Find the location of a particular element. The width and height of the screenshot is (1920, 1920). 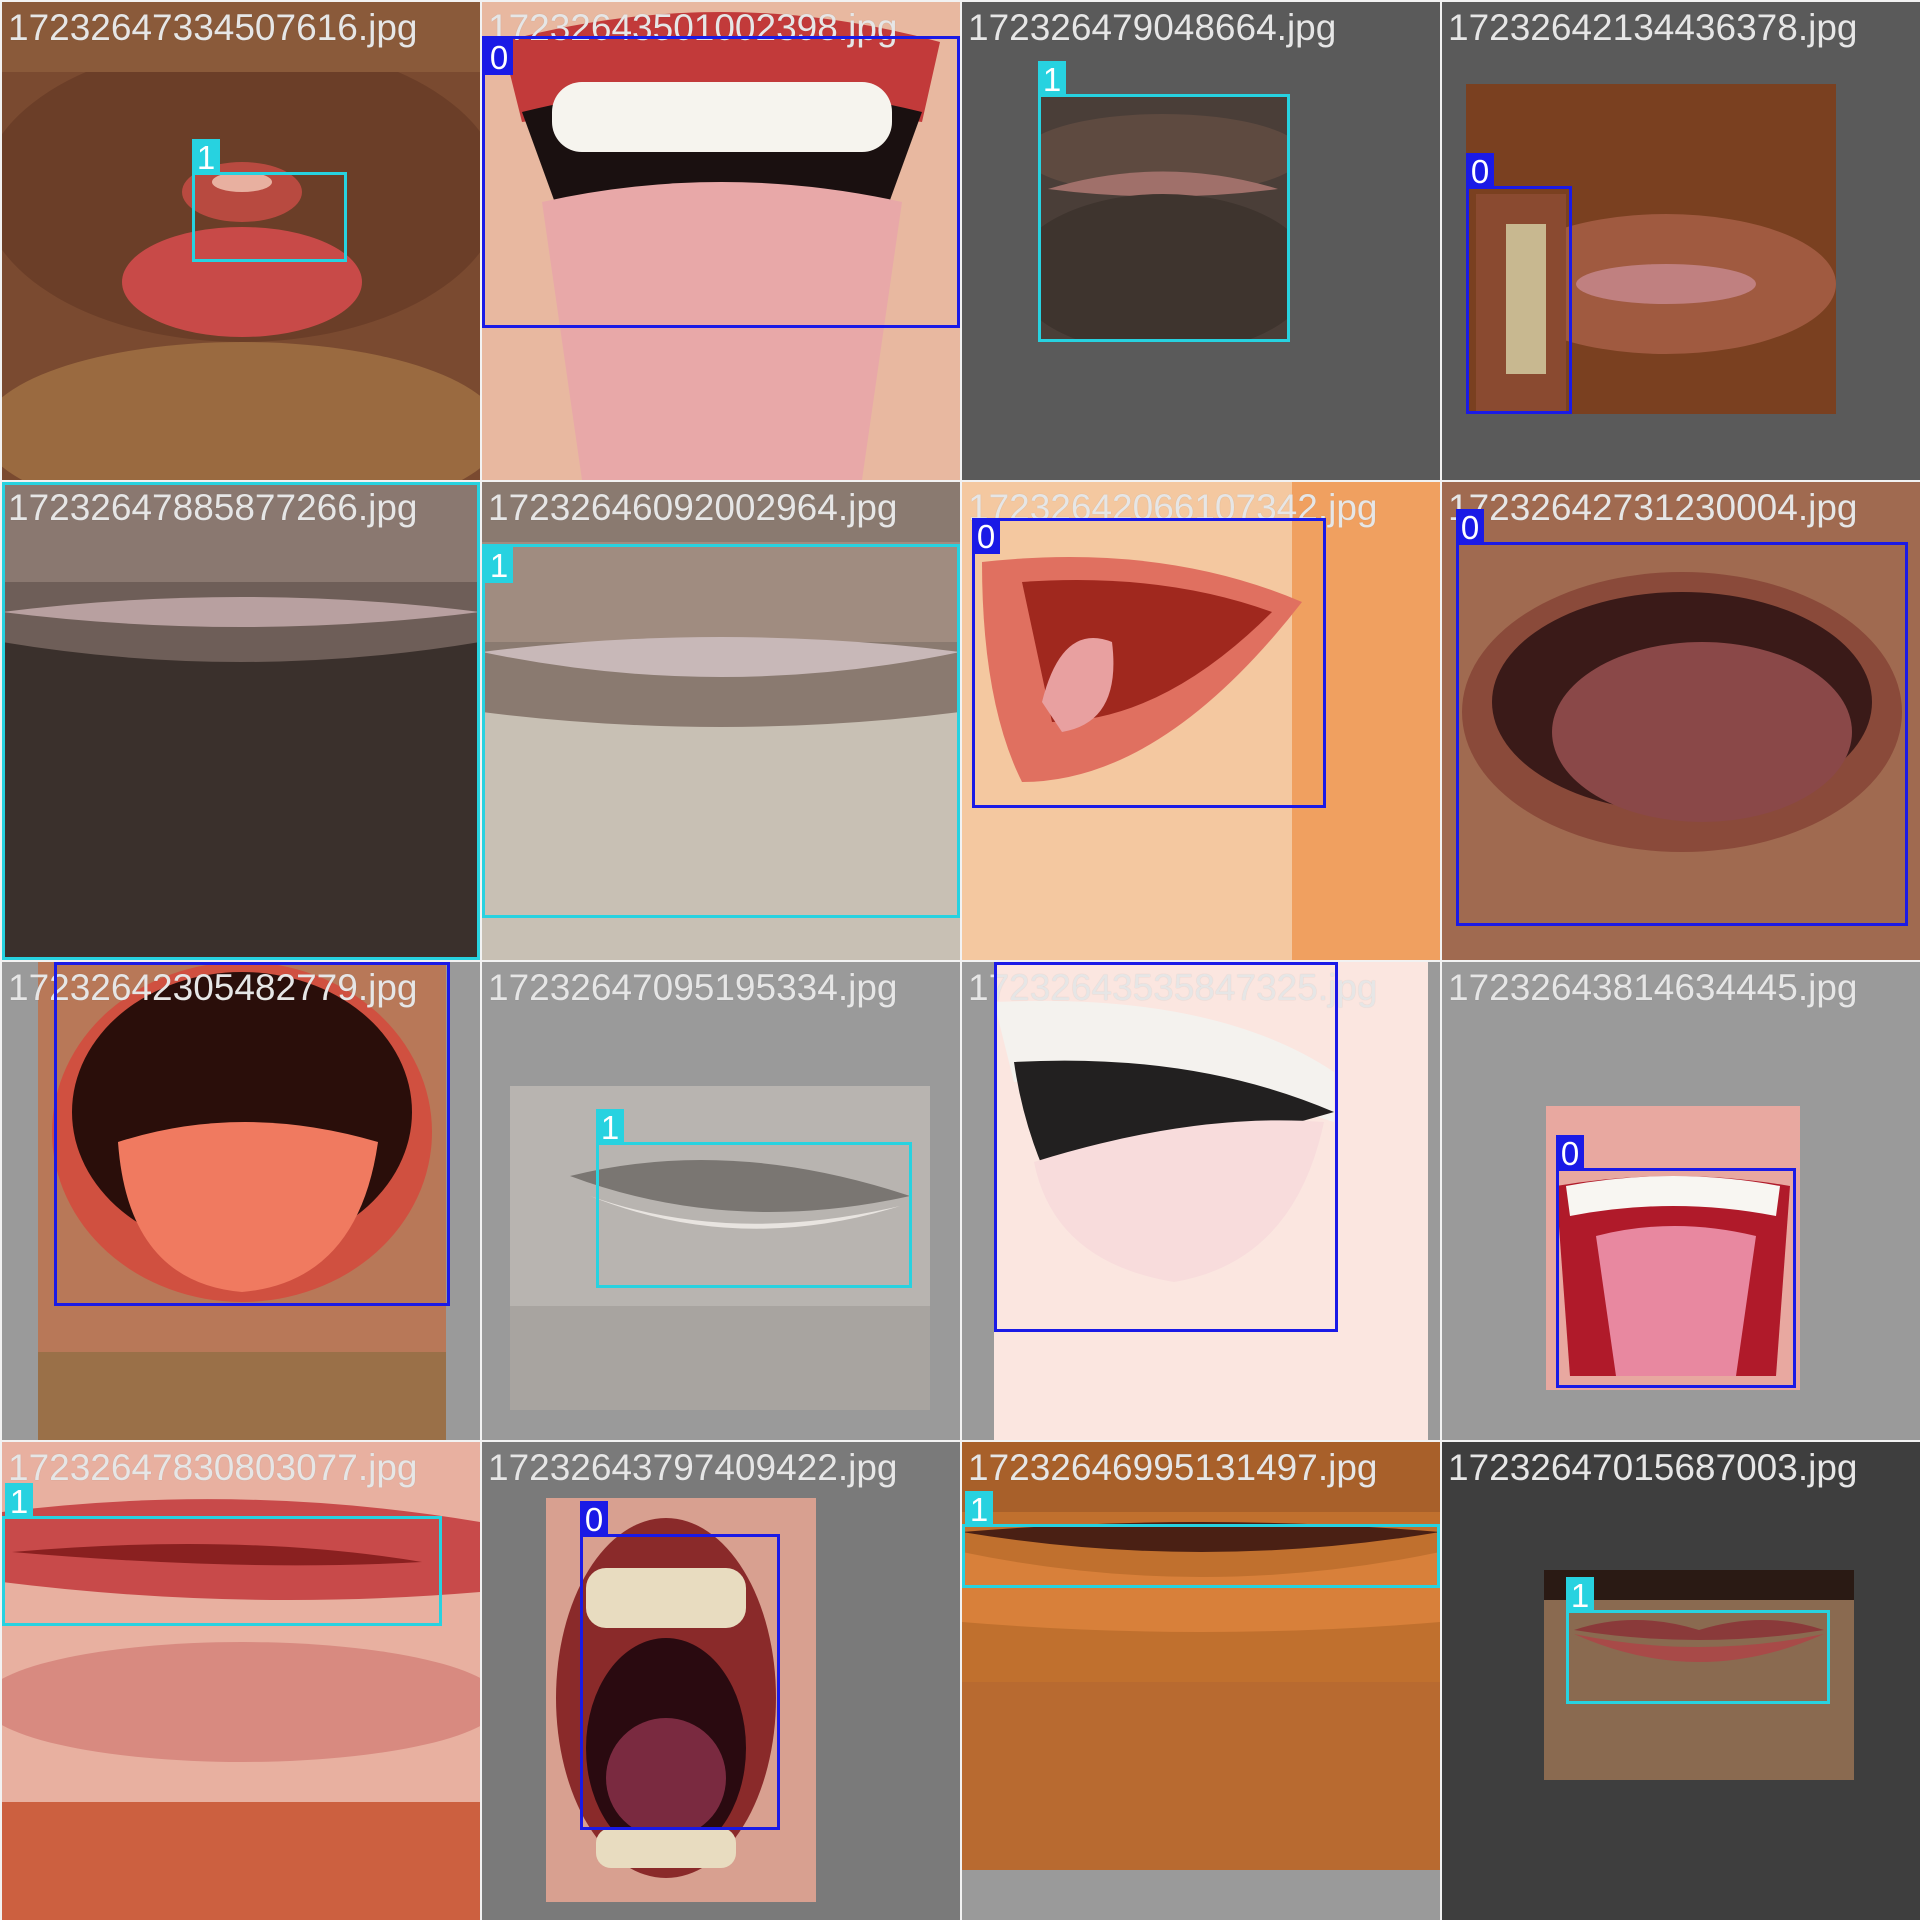

mosaic-tile: 17232643535847325.jpg 0 is located at coordinates (1201, 1201).